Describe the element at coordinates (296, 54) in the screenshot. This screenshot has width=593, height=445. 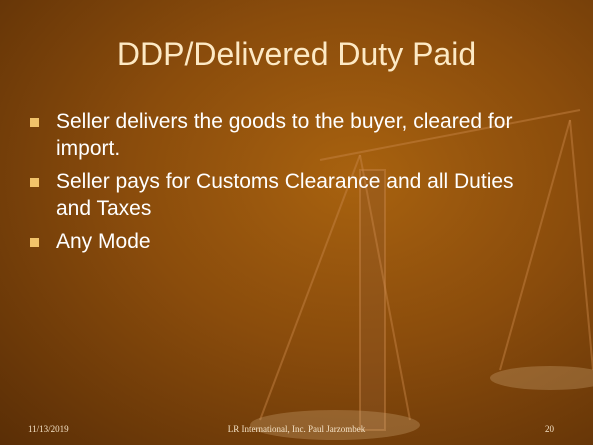
I see `slide-title: DDP/Delivered Duty Paid` at that location.